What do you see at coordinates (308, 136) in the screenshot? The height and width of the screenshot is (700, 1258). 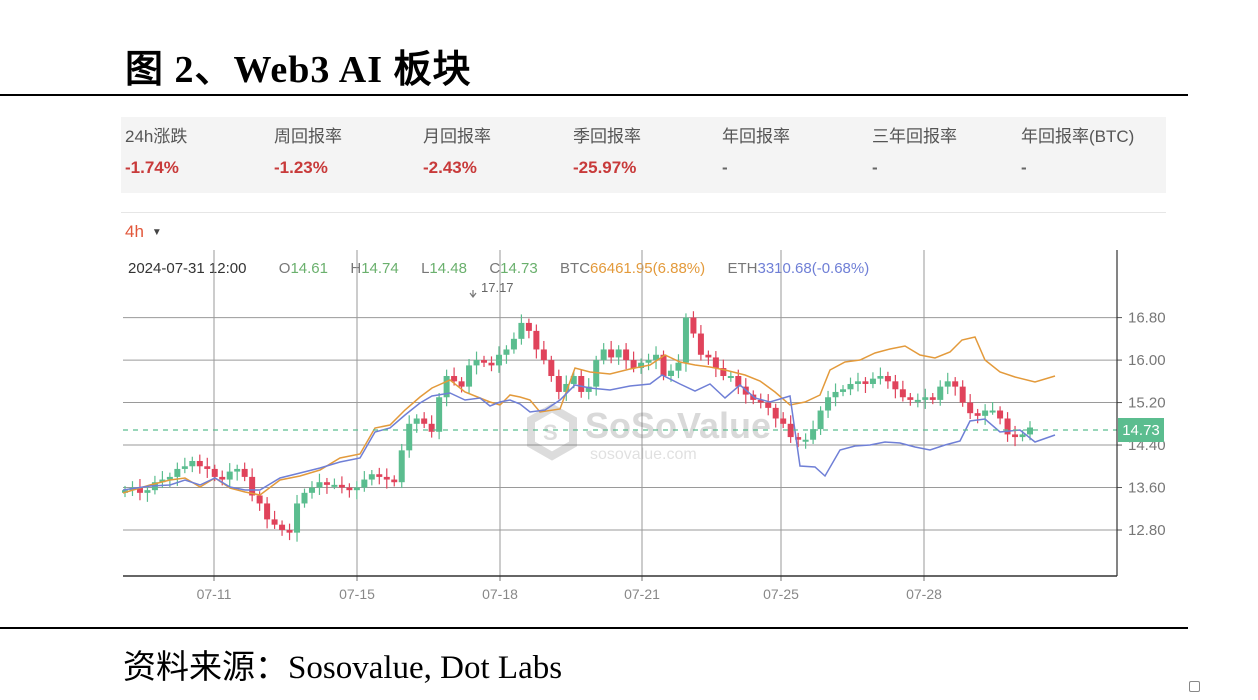 I see `stat-label: 周回报率` at bounding box center [308, 136].